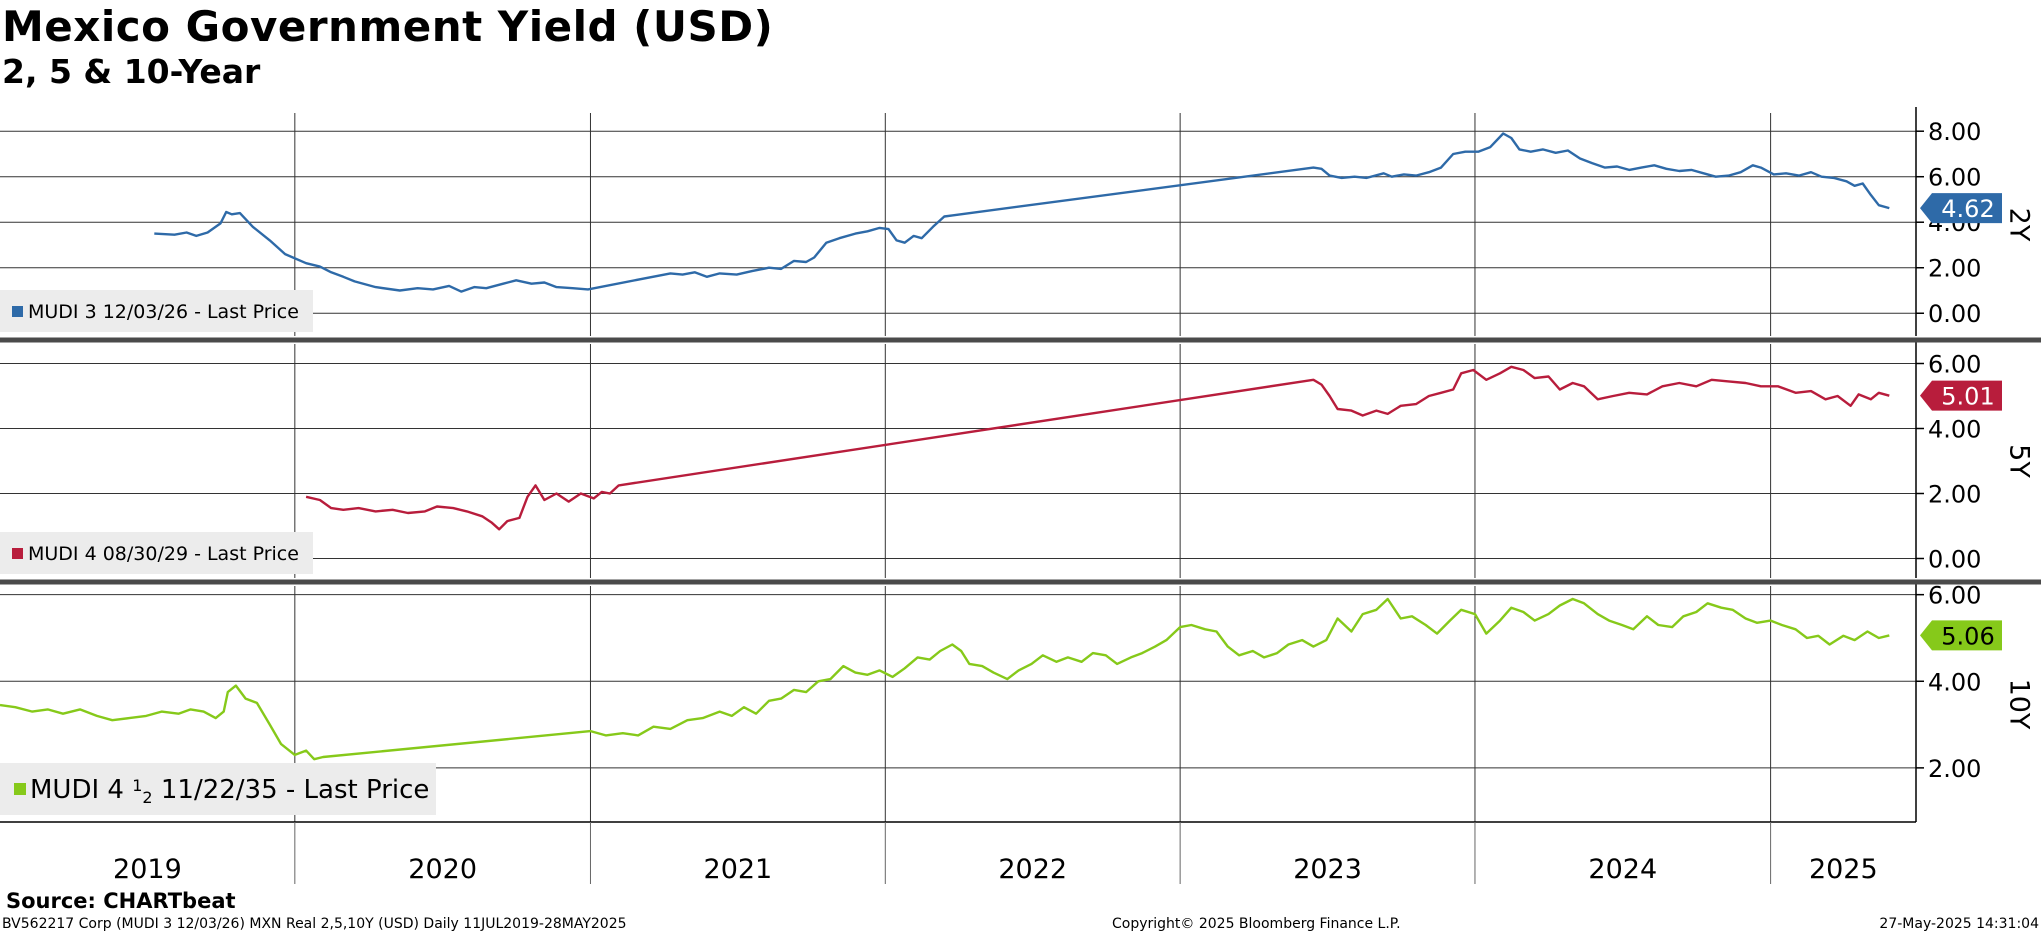  Describe the element at coordinates (1622, 869) in the screenshot. I see `x-tick-label: 2024` at that location.